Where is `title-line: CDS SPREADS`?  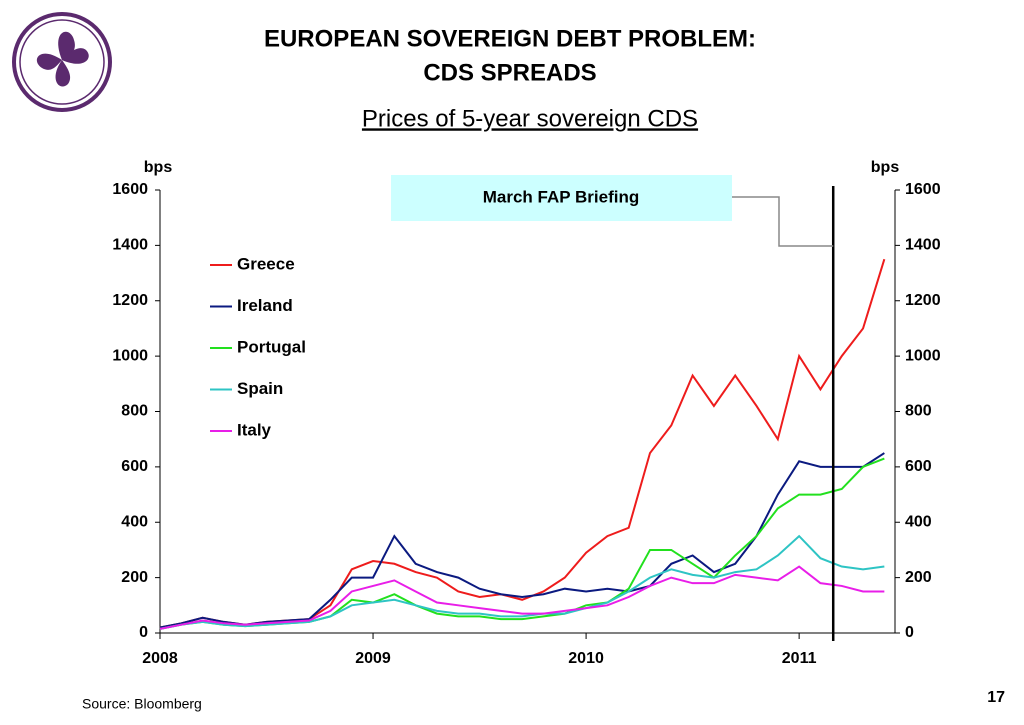
title-line: CDS SPREADS is located at coordinates (509, 72).